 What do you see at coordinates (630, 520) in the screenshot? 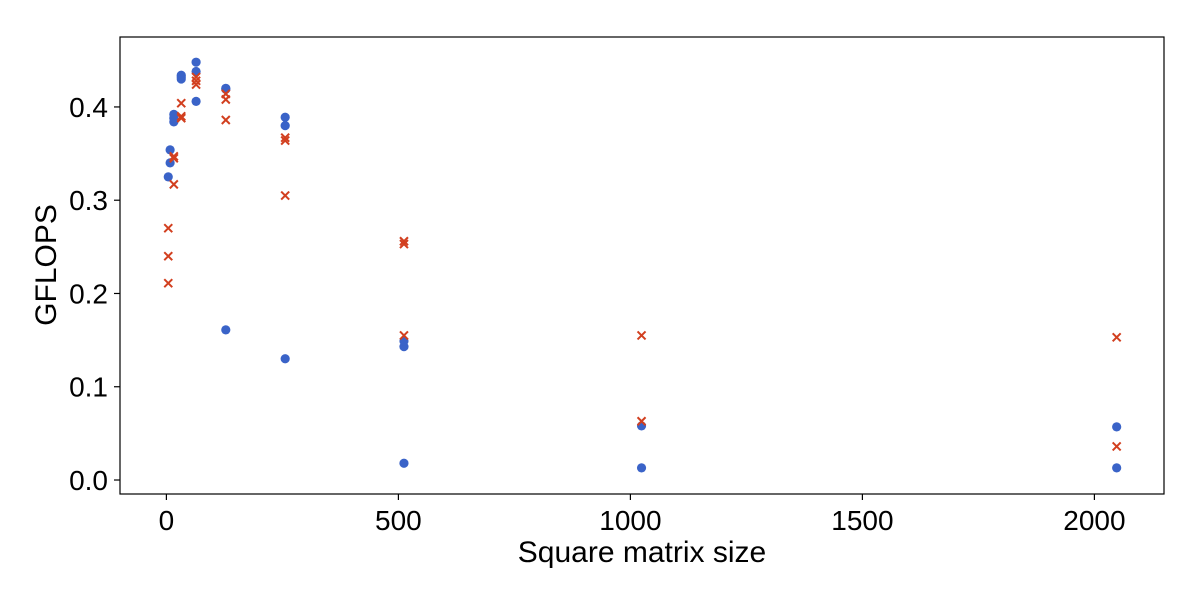
I see `x-tick-label: 1000` at bounding box center [630, 520].